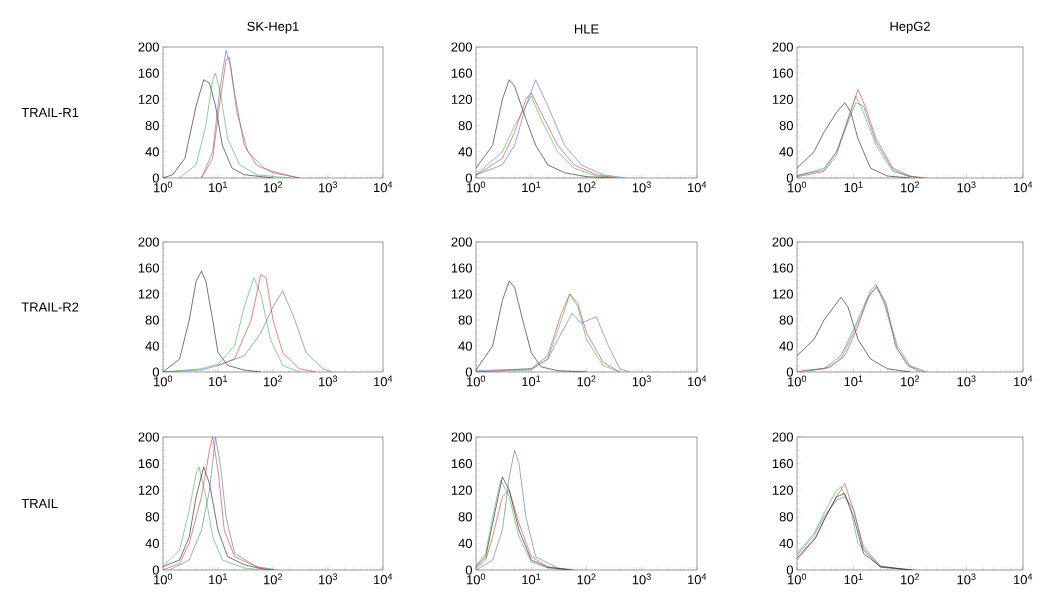 The height and width of the screenshot is (606, 1050). Describe the element at coordinates (273, 27) in the screenshot. I see `chart-title: SK-Hep1` at that location.